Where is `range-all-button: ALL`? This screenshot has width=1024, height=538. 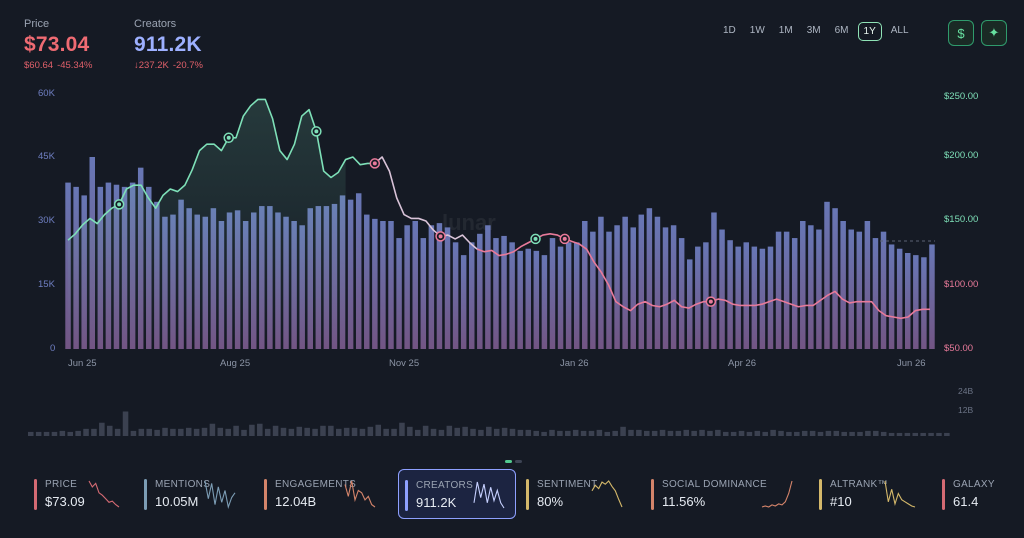
range-all-button: ALL is located at coordinates (899, 30).